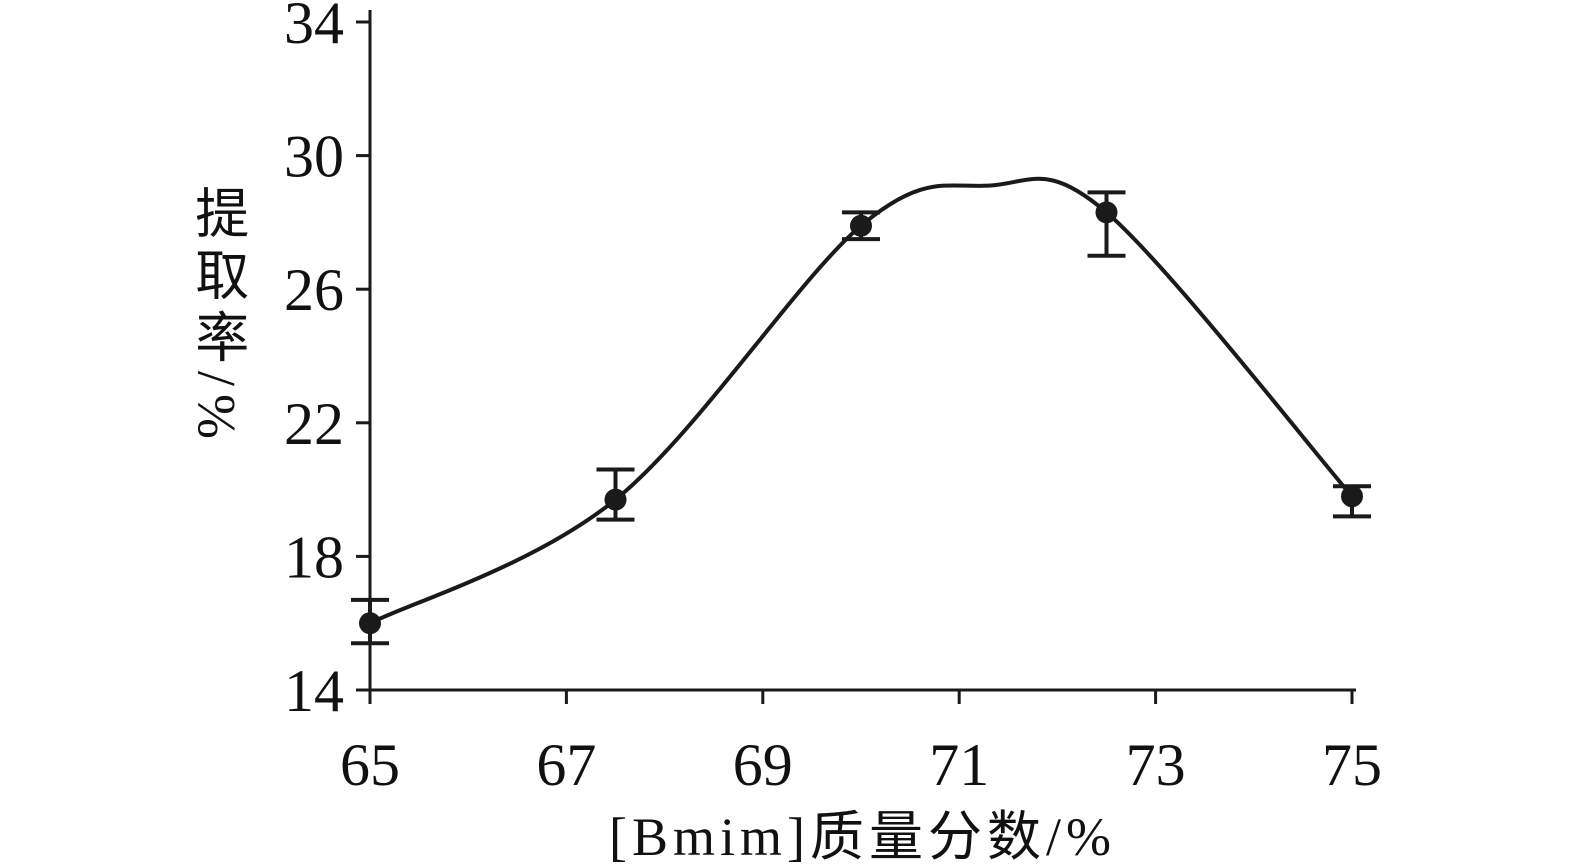 Image resolution: width=1575 pixels, height=868 pixels. What do you see at coordinates (314, 28) in the screenshot?
I see `y-tick-label: 34` at bounding box center [314, 28].